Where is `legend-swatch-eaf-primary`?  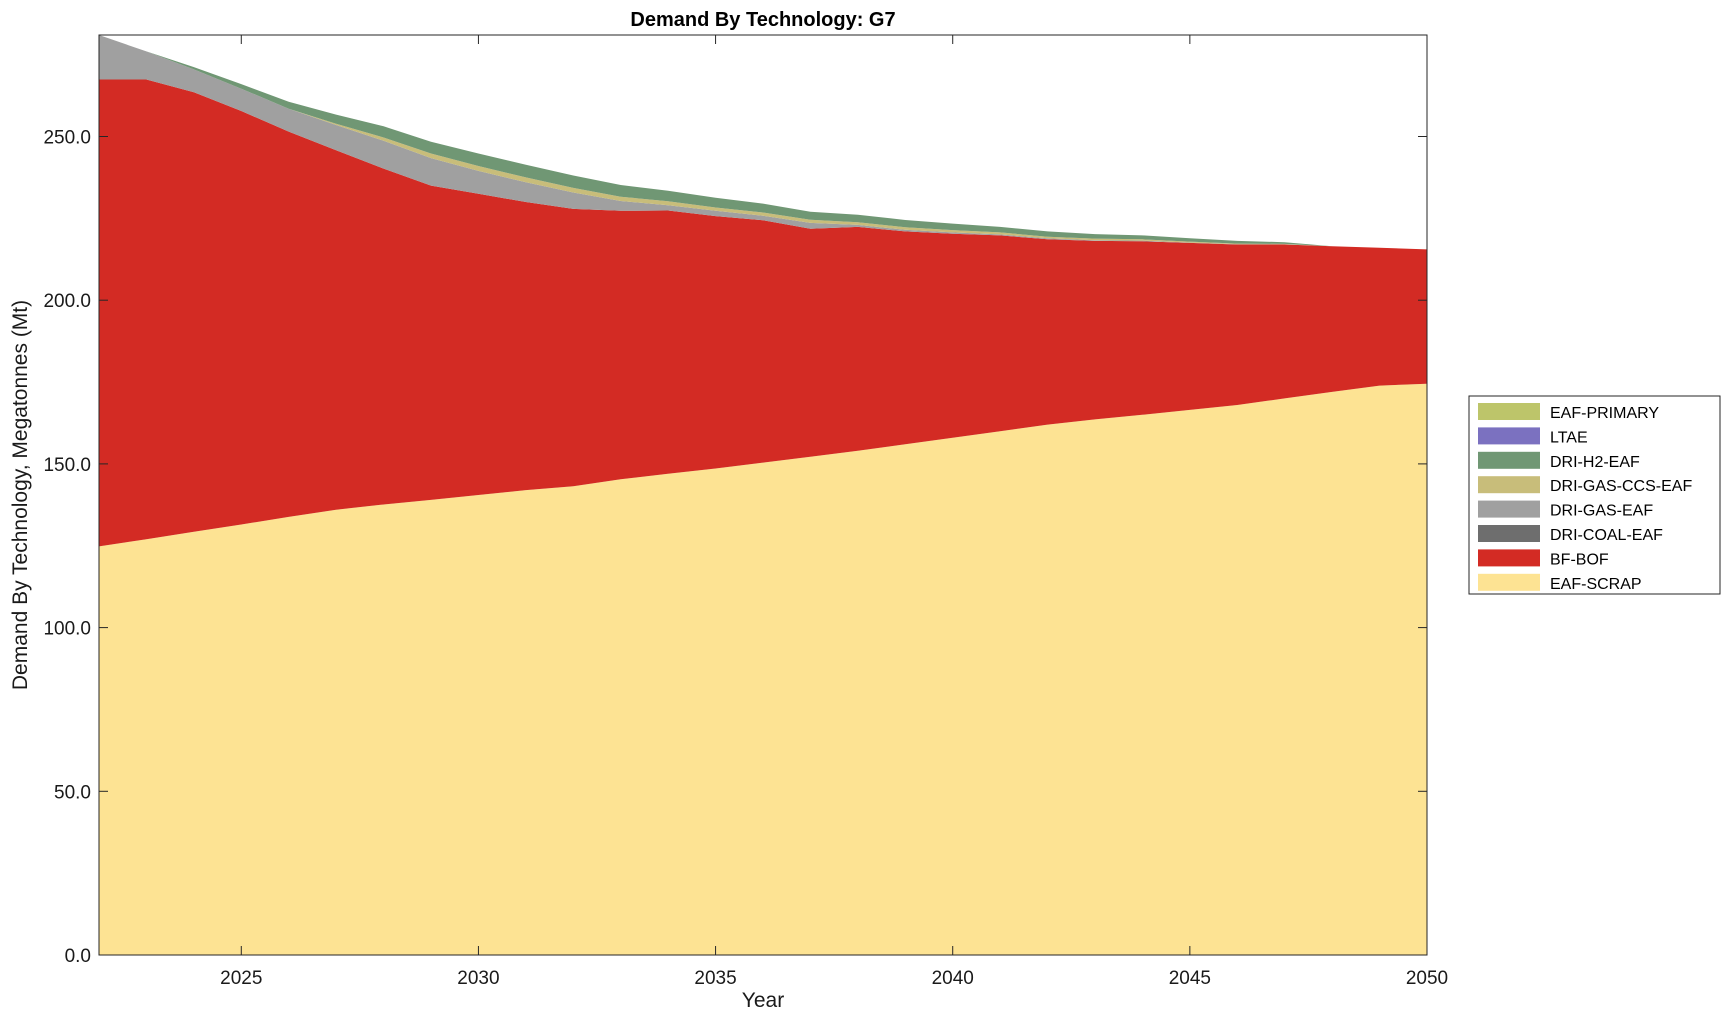 legend-swatch-eaf-primary is located at coordinates (1509, 411).